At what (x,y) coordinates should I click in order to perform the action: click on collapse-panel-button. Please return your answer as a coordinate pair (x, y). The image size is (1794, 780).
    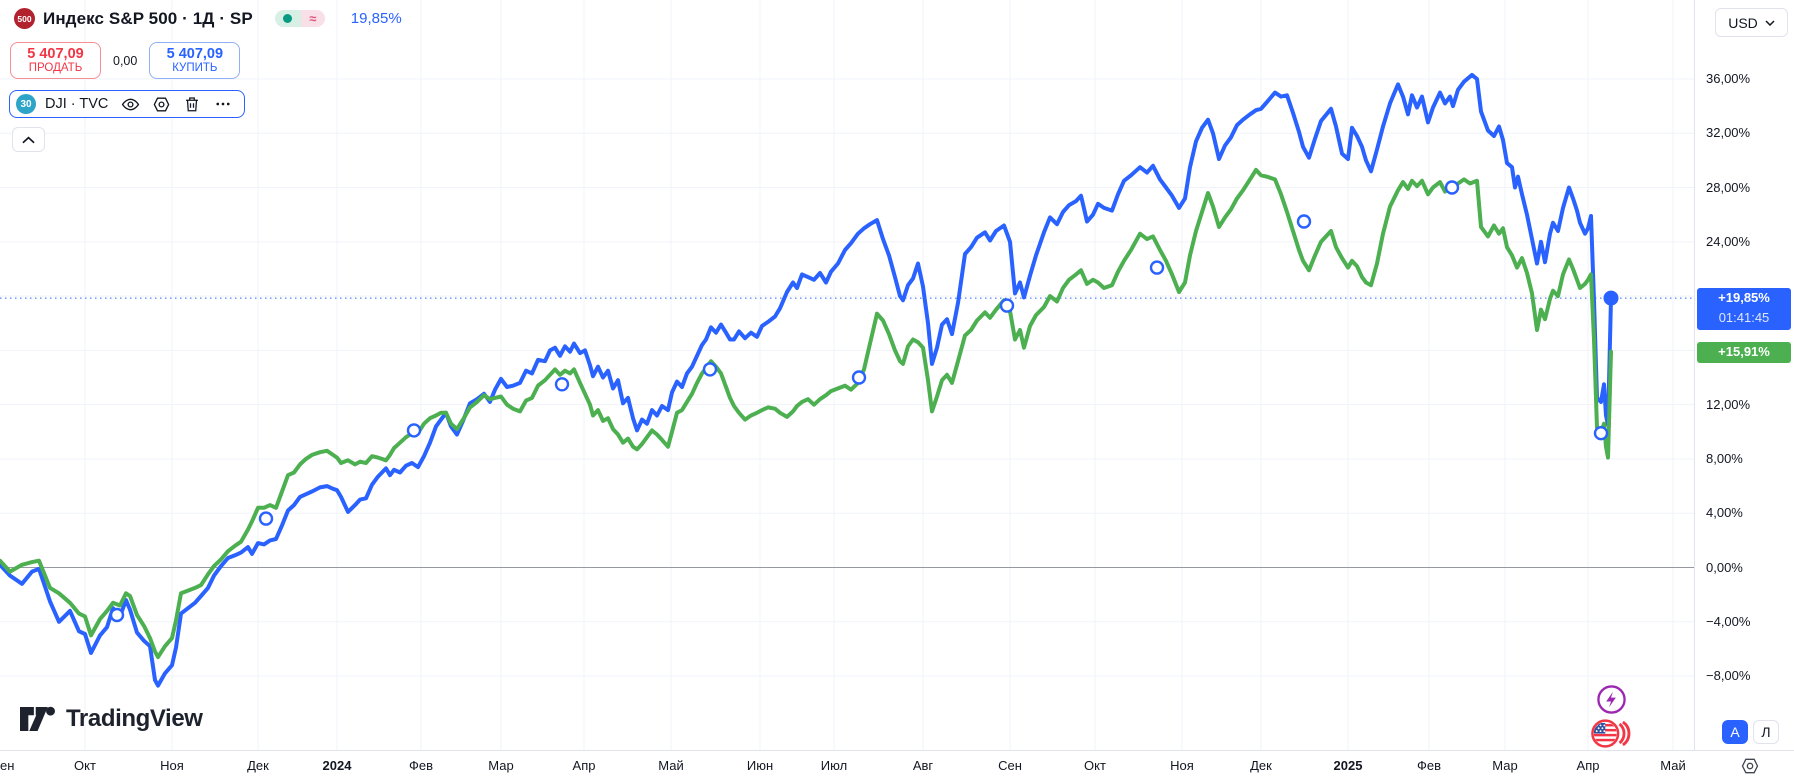
    Looking at the image, I should click on (28, 139).